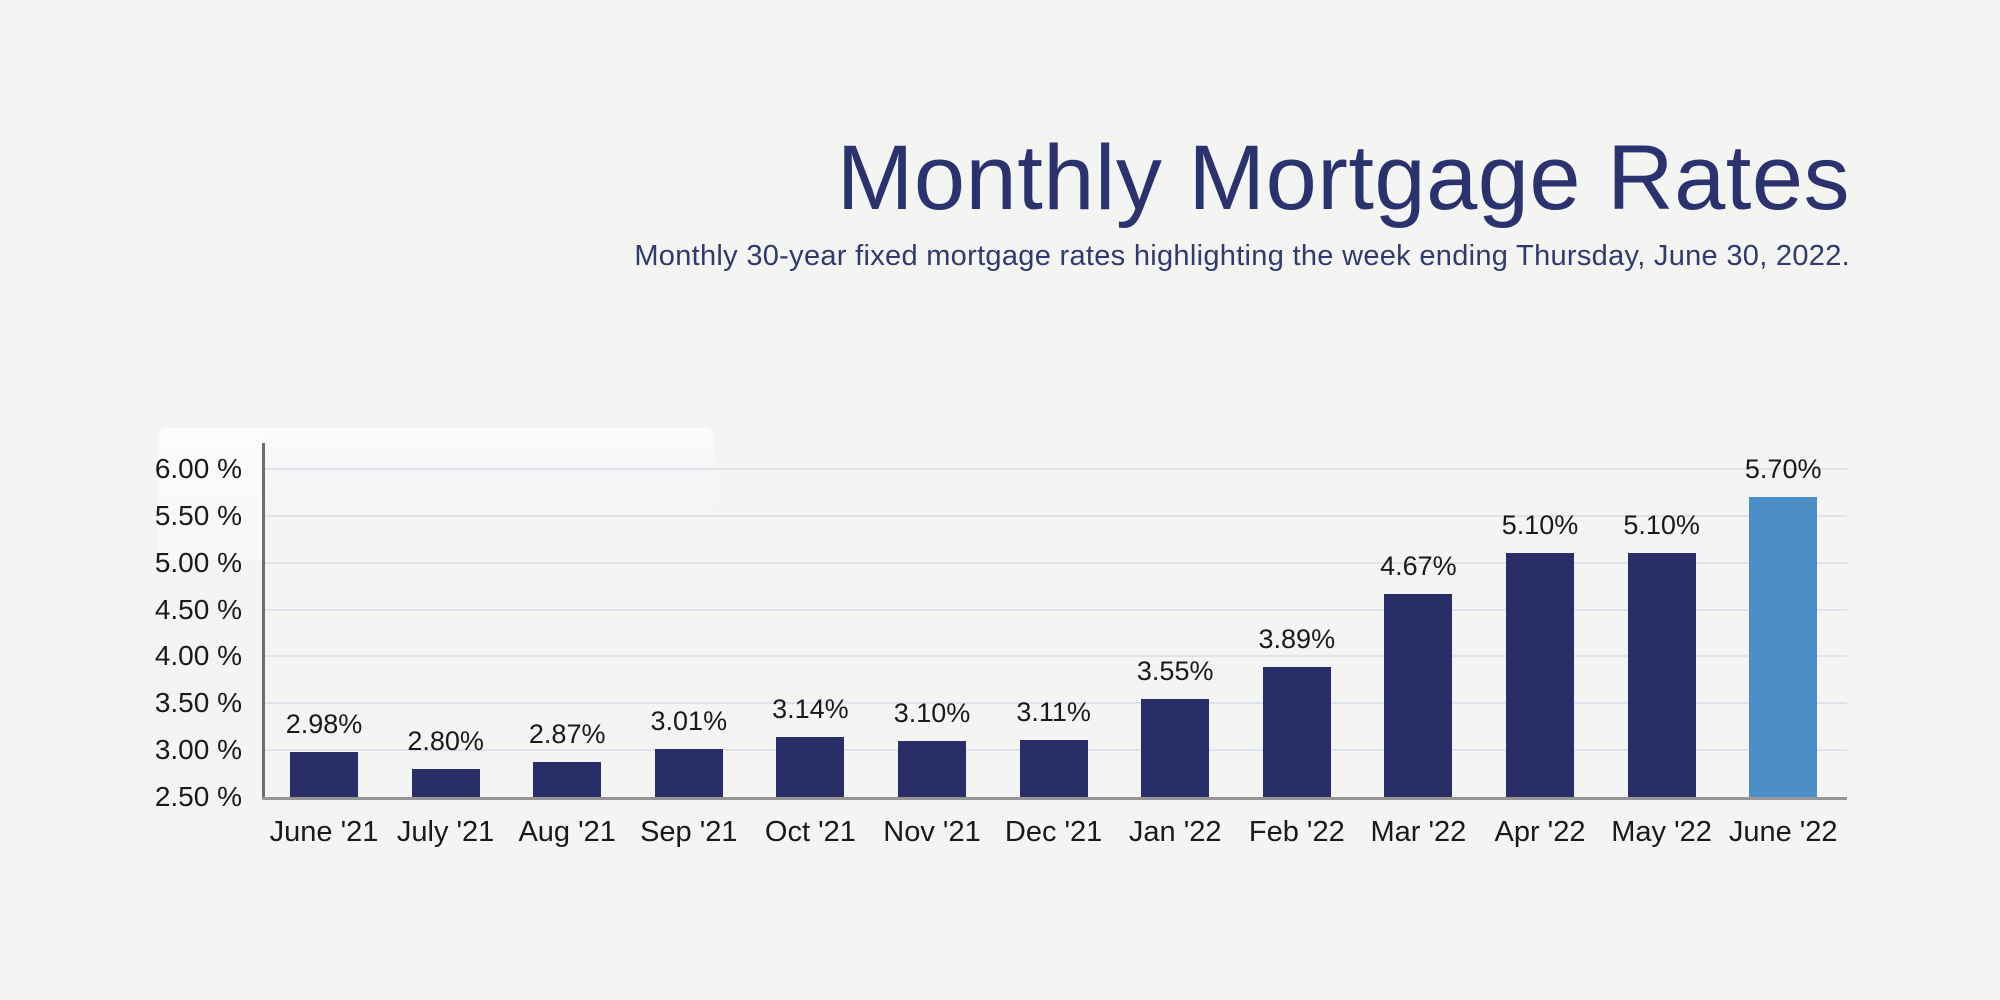 Image resolution: width=2000 pixels, height=1000 pixels. Describe the element at coordinates (1297, 638) in the screenshot. I see `bar-value-label: 3.89%` at that location.